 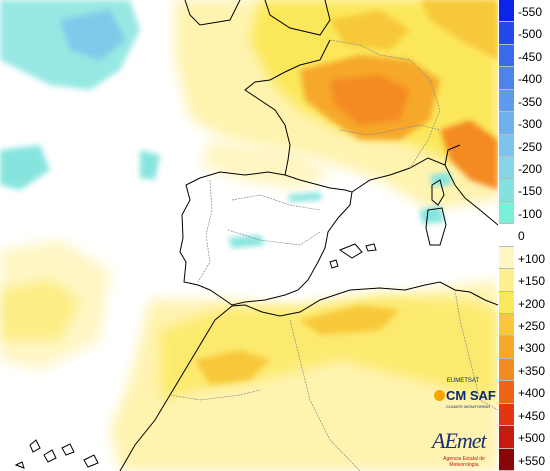 I want to click on legend-label: -500, so click(x=530, y=34).